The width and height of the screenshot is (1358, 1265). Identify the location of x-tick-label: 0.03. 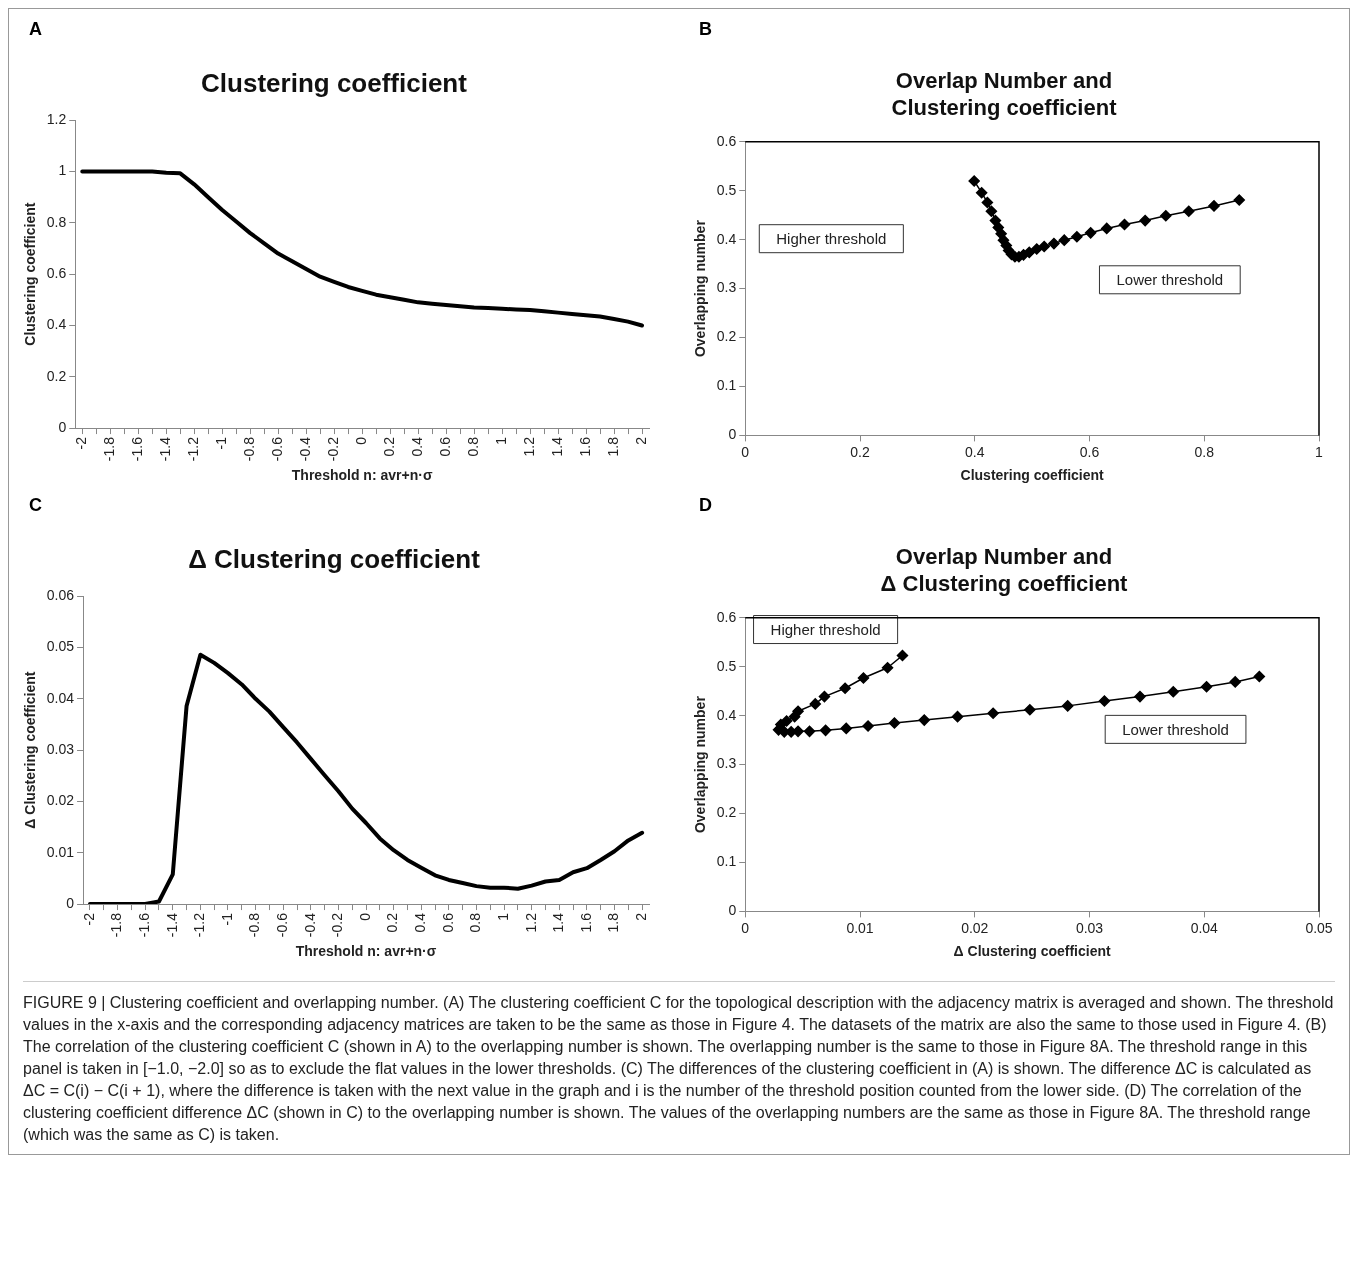
(1089, 927).